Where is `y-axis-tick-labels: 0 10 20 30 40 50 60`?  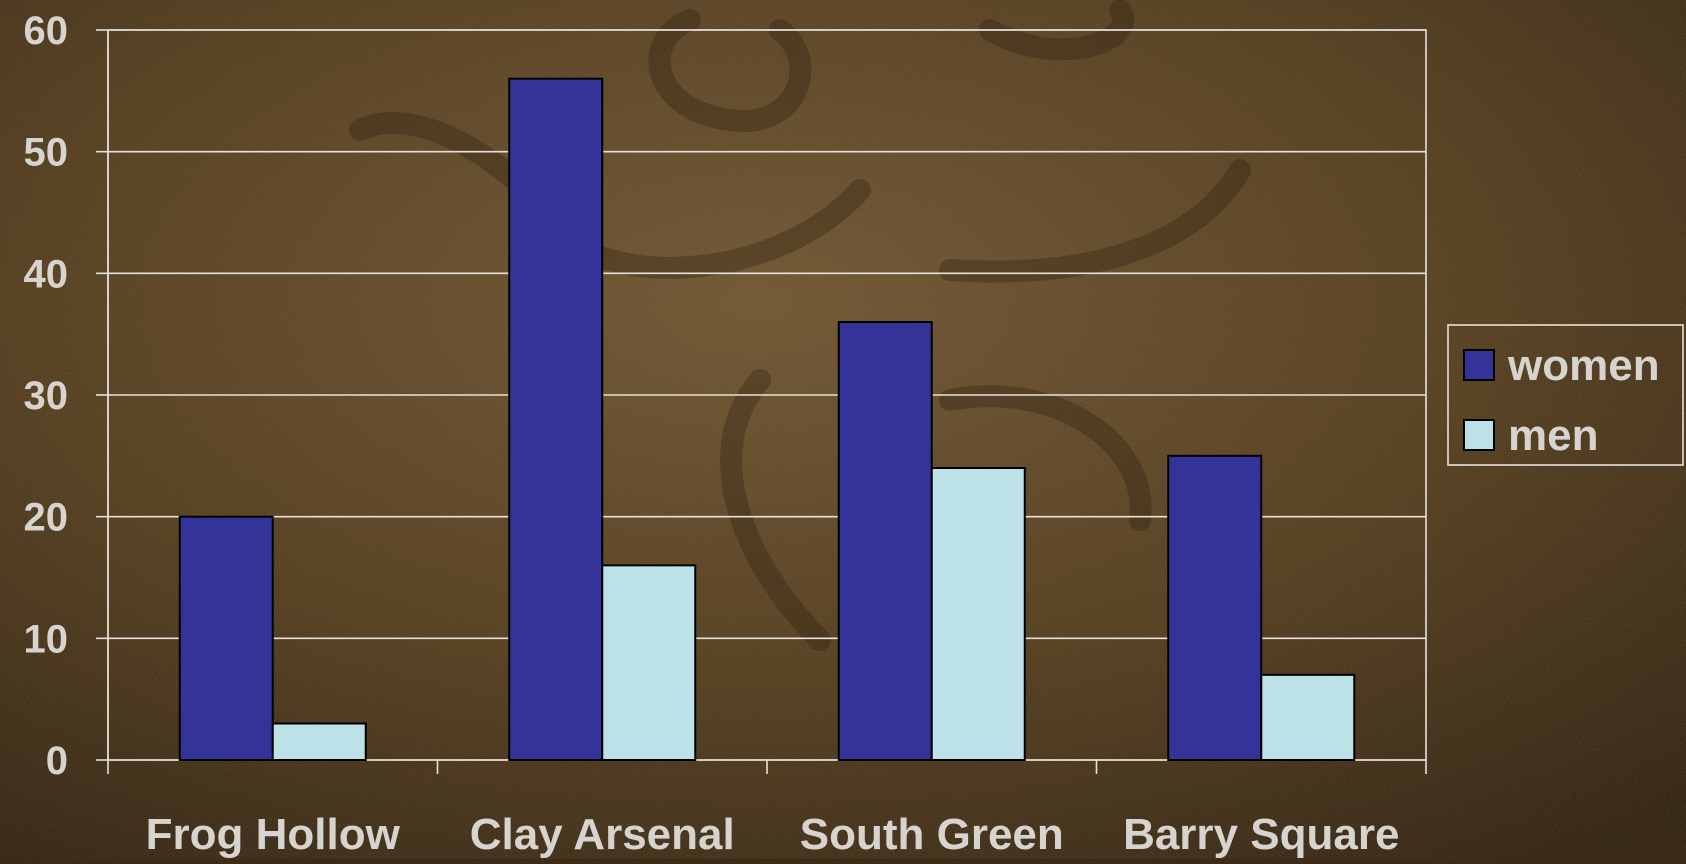 y-axis-tick-labels: 0 10 20 30 40 50 60 is located at coordinates (46, 396).